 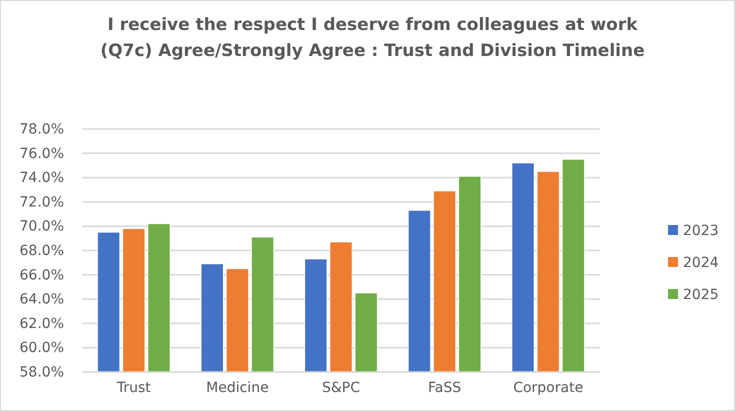 What do you see at coordinates (42, 324) in the screenshot?
I see `y-tick-label: 62.0%` at bounding box center [42, 324].